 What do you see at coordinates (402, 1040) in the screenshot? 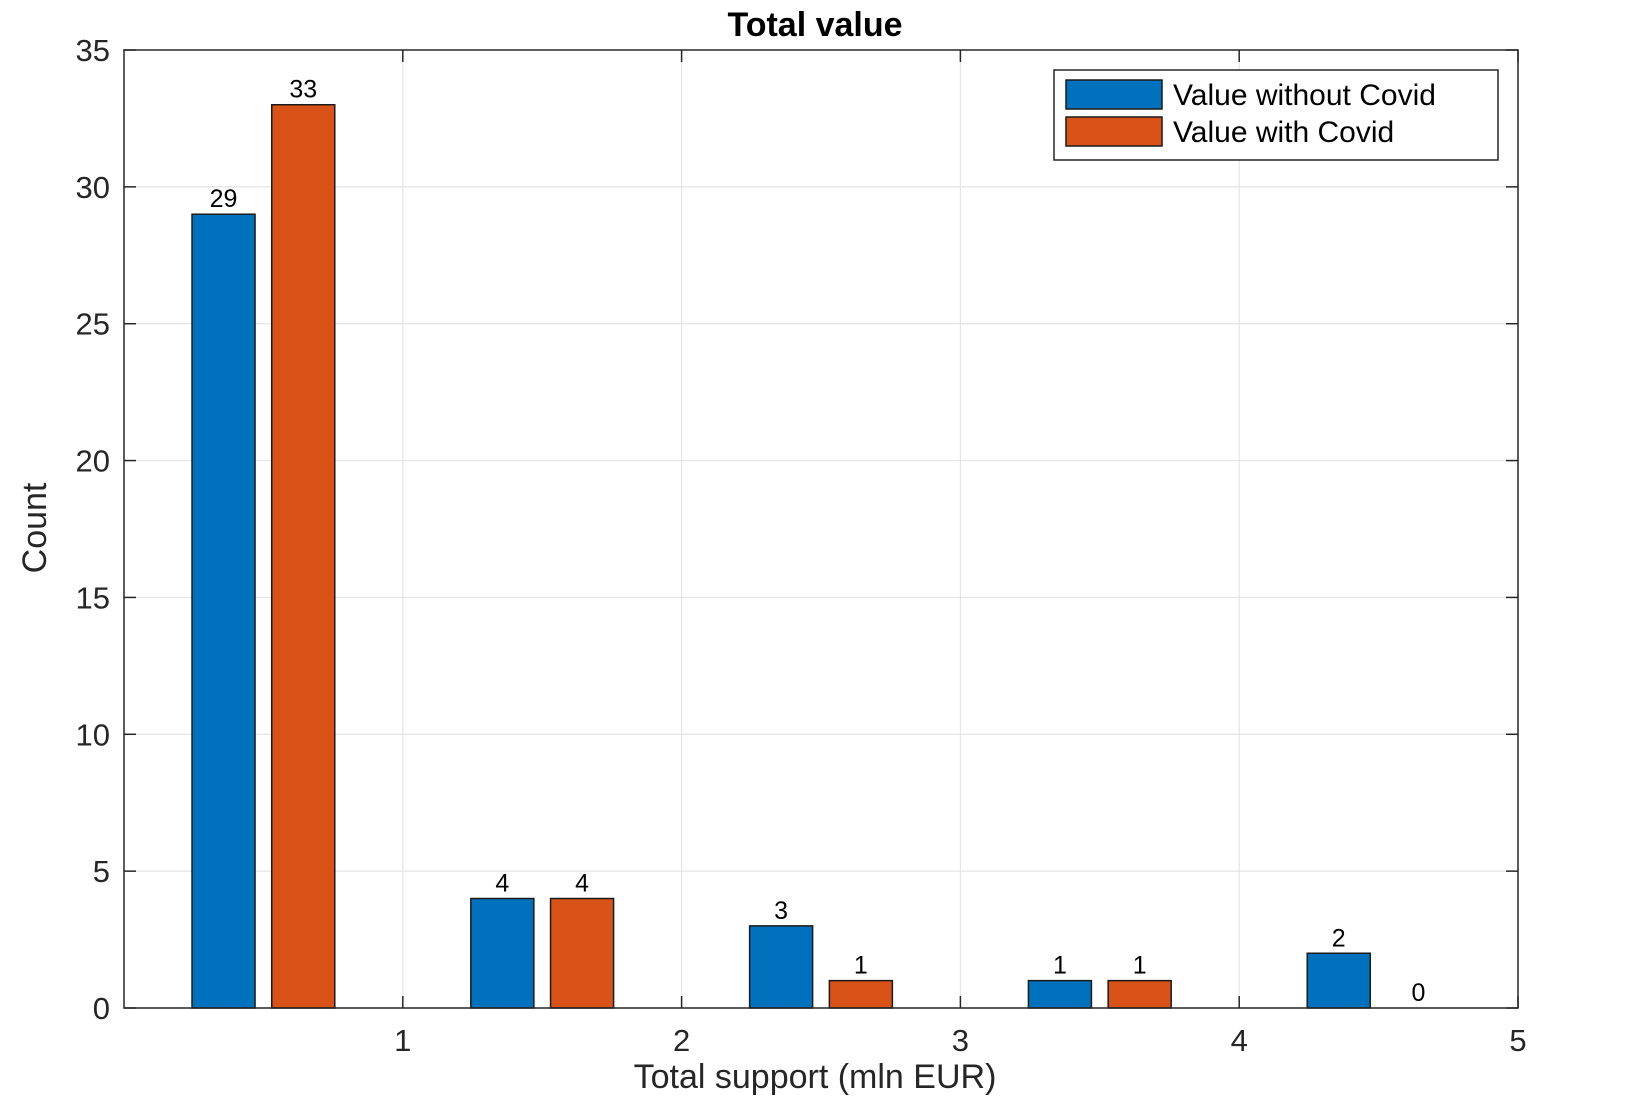
I see `x-tick-label: 1` at bounding box center [402, 1040].